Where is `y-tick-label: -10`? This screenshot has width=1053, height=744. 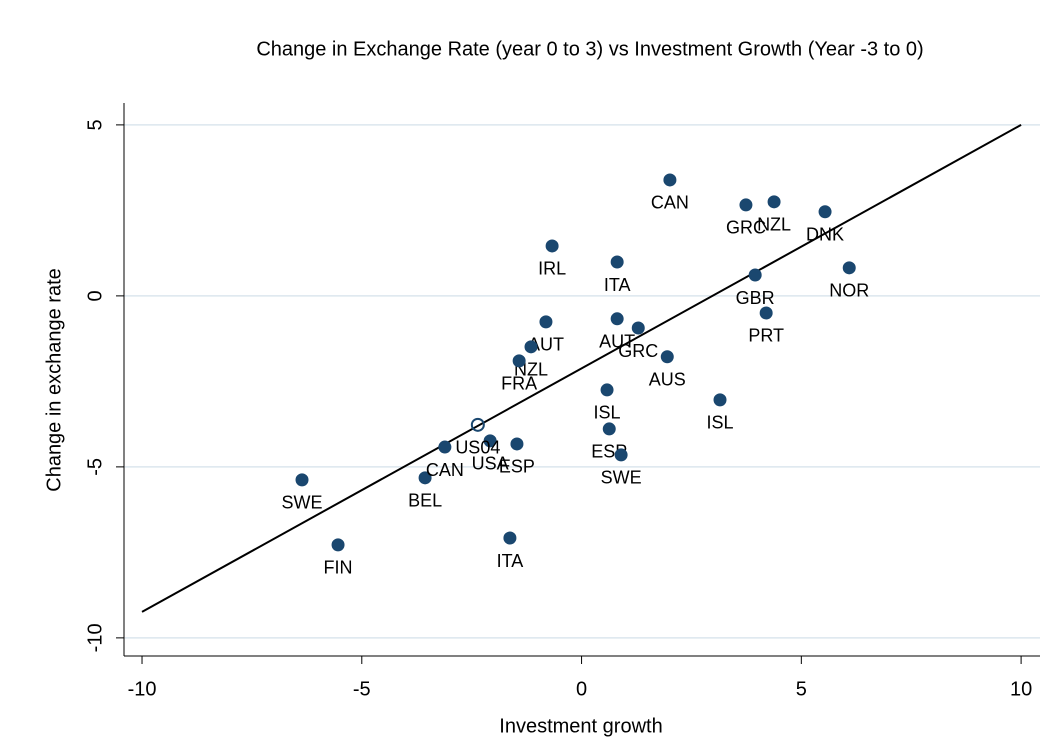
y-tick-label: -10 is located at coordinates (95, 637).